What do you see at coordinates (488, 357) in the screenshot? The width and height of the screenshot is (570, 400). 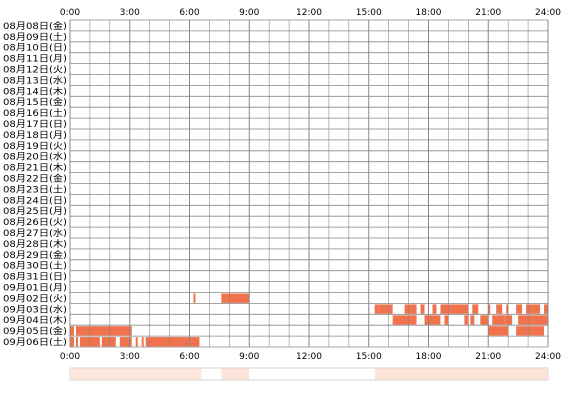 I see `x-tick-label-bottom: 21:00` at bounding box center [488, 357].